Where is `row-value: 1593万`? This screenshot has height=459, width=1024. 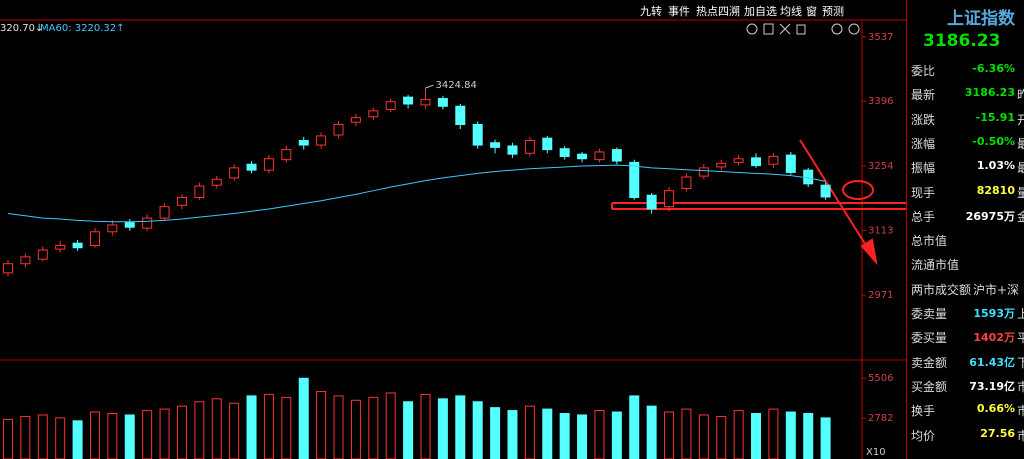 row-value: 1593万 is located at coordinates (994, 313).